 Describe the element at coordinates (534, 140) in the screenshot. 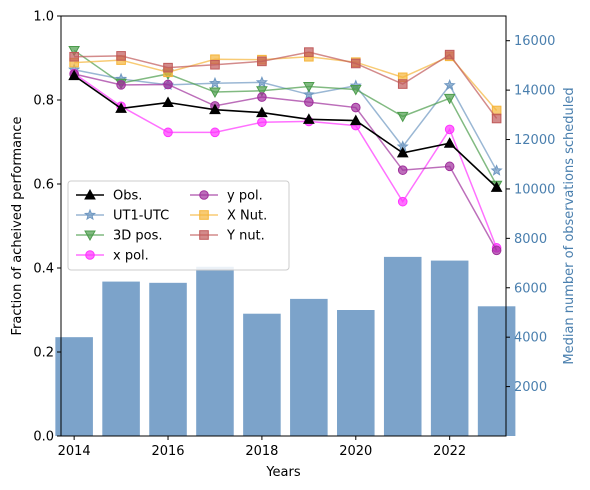

I see `y-right-tick-label: 12000` at that location.